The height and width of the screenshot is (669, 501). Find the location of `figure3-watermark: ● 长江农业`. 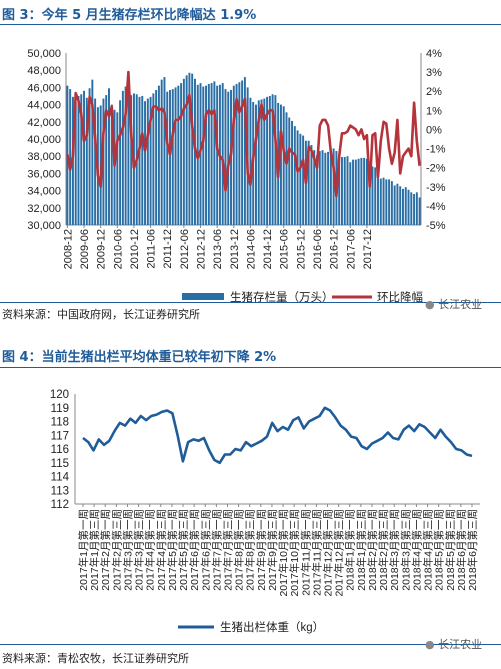

figure3-watermark: ● 长江农业 is located at coordinates (453, 304).